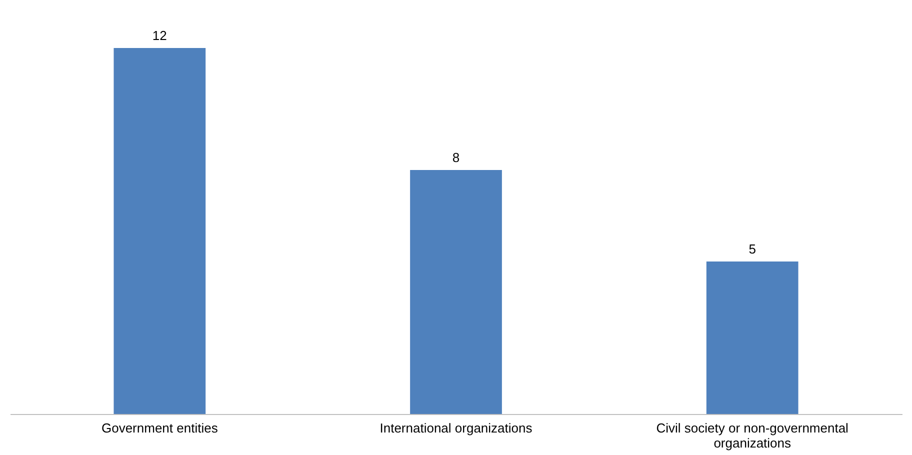 Image resolution: width=912 pixels, height=455 pixels. I want to click on data-label: 5, so click(752, 249).